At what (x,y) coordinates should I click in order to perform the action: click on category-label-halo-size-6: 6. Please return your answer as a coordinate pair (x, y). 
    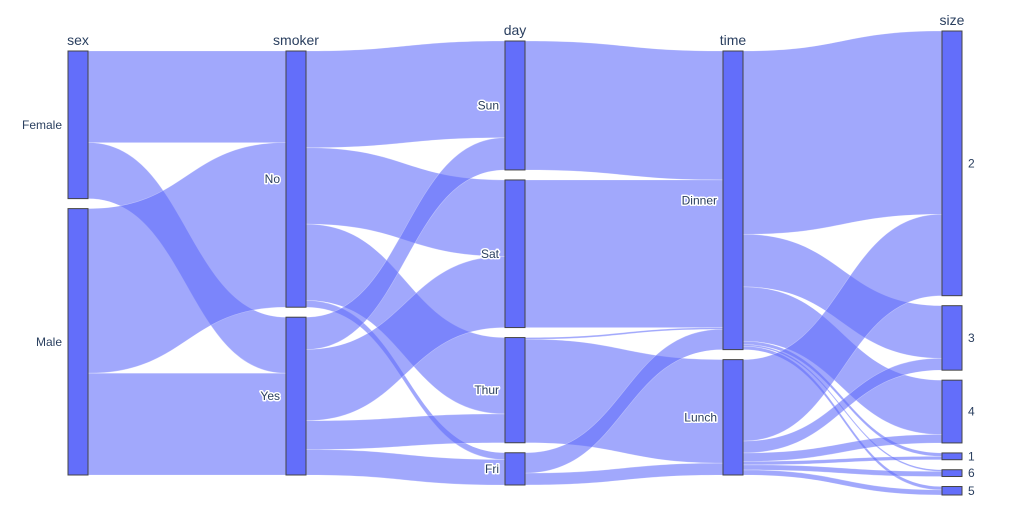
    Looking at the image, I should click on (971, 473).